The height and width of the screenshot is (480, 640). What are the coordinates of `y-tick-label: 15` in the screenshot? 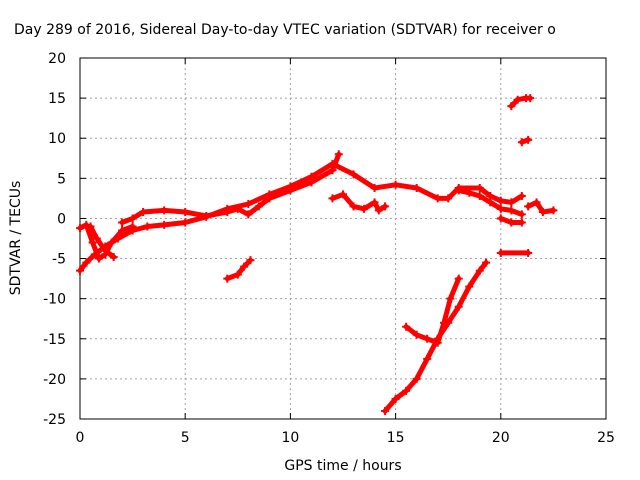 It's located at (57, 99).